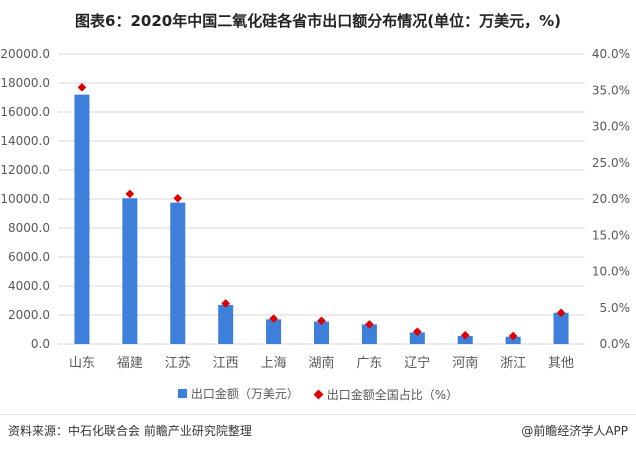 The width and height of the screenshot is (636, 450). I want to click on category-label: 河南, so click(465, 363).